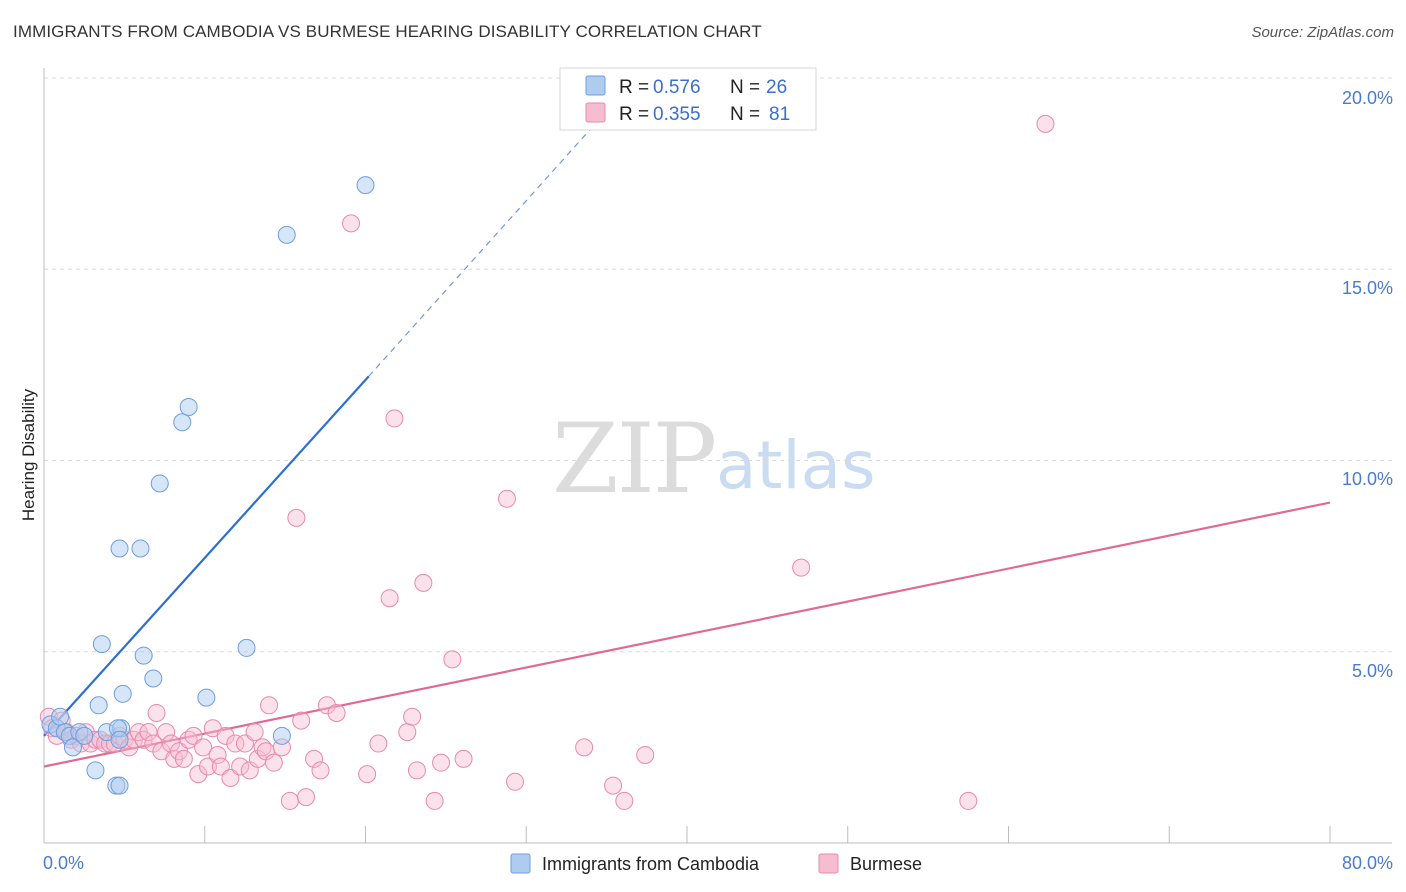 The height and width of the screenshot is (892, 1406). What do you see at coordinates (206, 556) in the screenshot?
I see `cambodia-trend-line` at bounding box center [206, 556].